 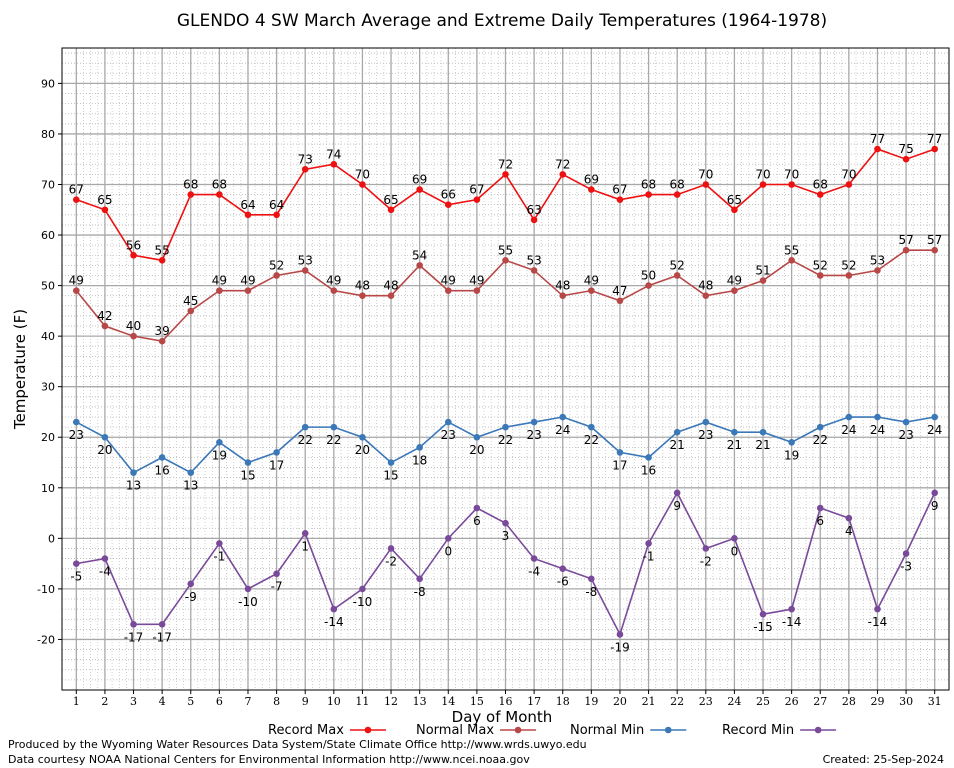 I want to click on normal-min-data-label: 21, so click(x=734, y=445).